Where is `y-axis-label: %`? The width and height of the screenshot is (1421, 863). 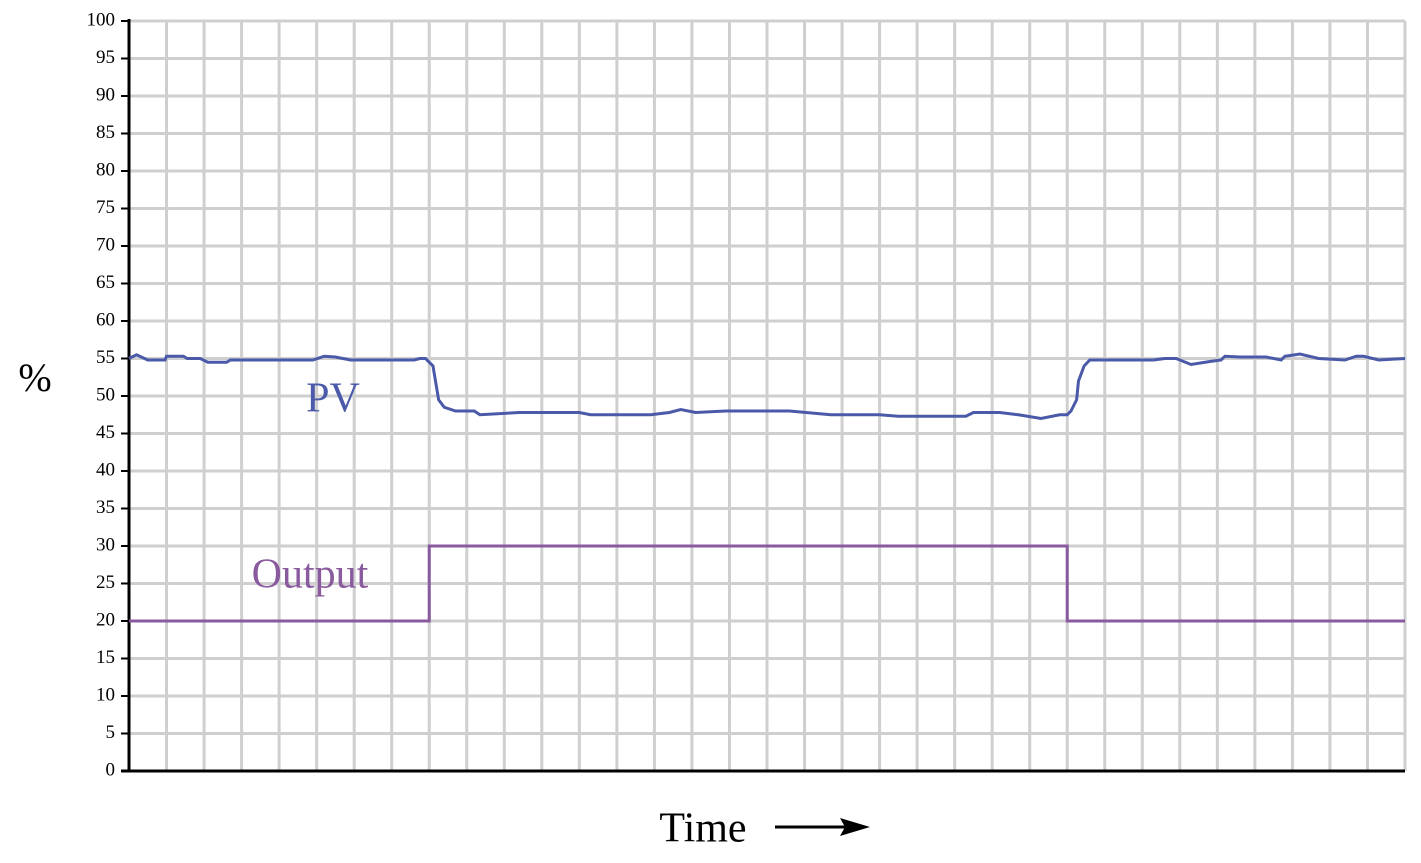 y-axis-label: % is located at coordinates (34, 377).